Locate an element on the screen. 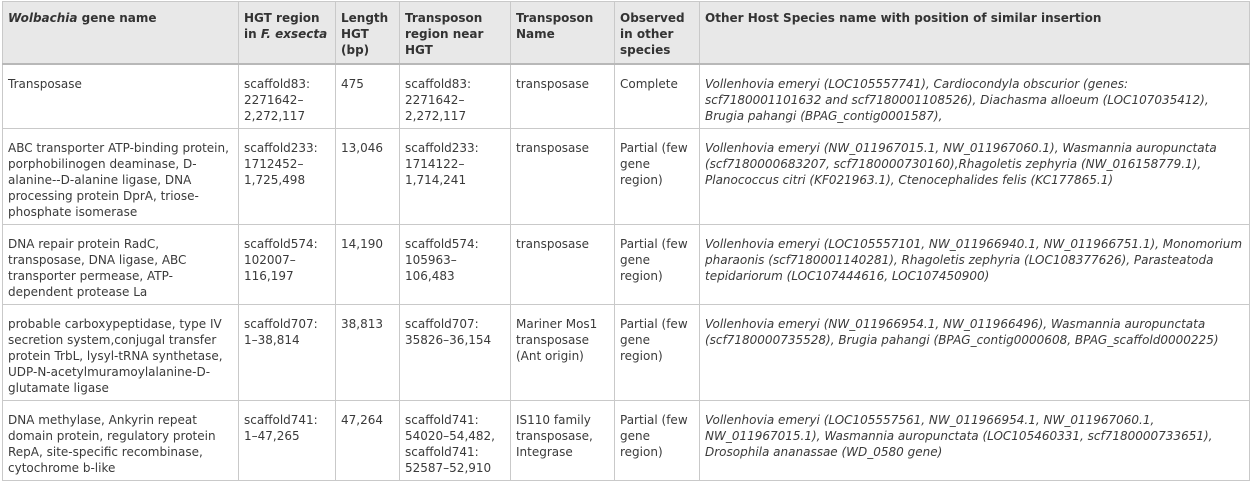  header-hgt-prefix: HGT region in is located at coordinates (282, 26).